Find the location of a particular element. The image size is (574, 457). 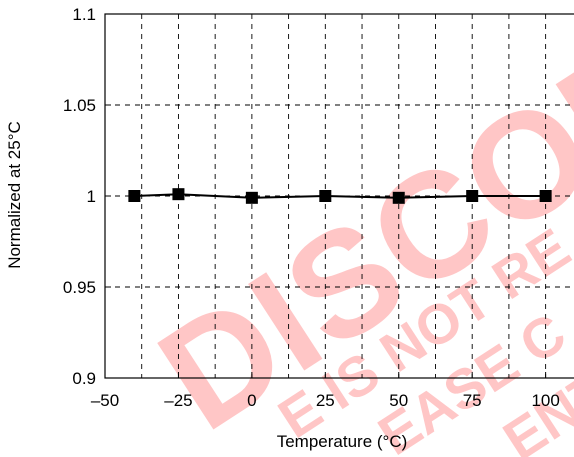

y-axis-label: Normalized at 25°C is located at coordinates (14, 195).